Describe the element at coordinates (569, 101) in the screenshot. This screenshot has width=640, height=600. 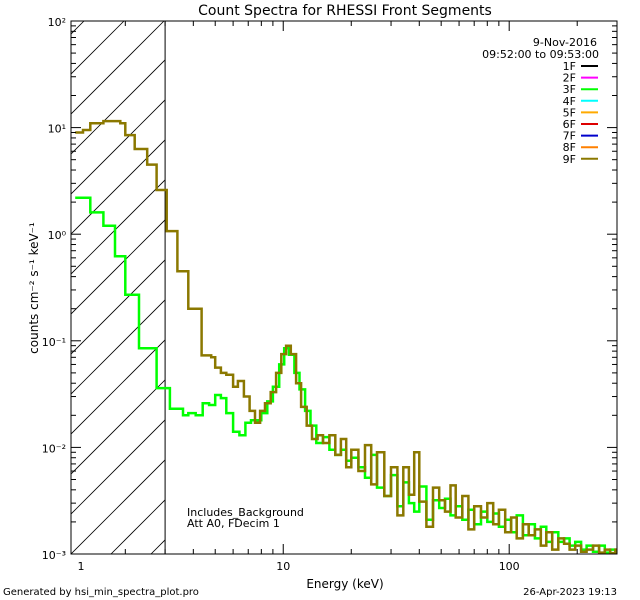
I see `legend-label: 4F` at that location.